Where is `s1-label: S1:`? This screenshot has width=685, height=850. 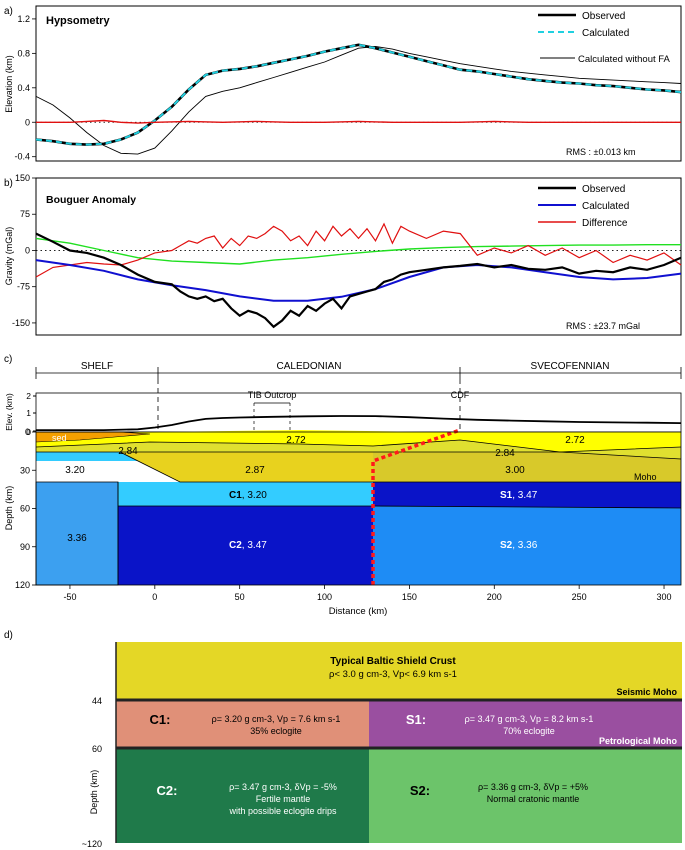
s1-label: S1: is located at coordinates (416, 719).